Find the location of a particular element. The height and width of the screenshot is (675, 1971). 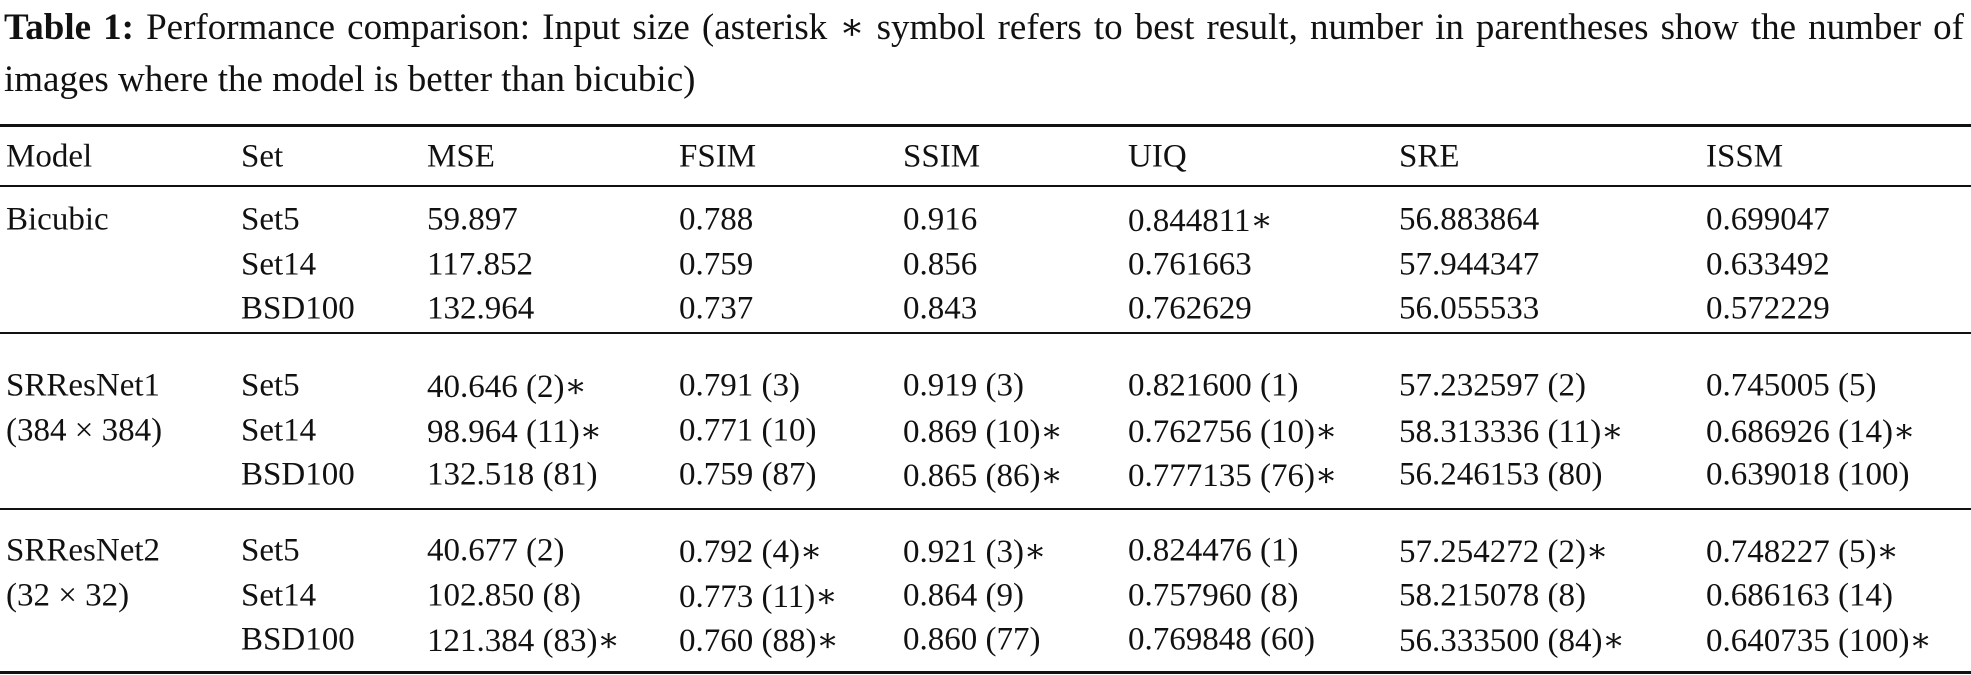

metric-cell: 0.699047 is located at coordinates (1768, 219).